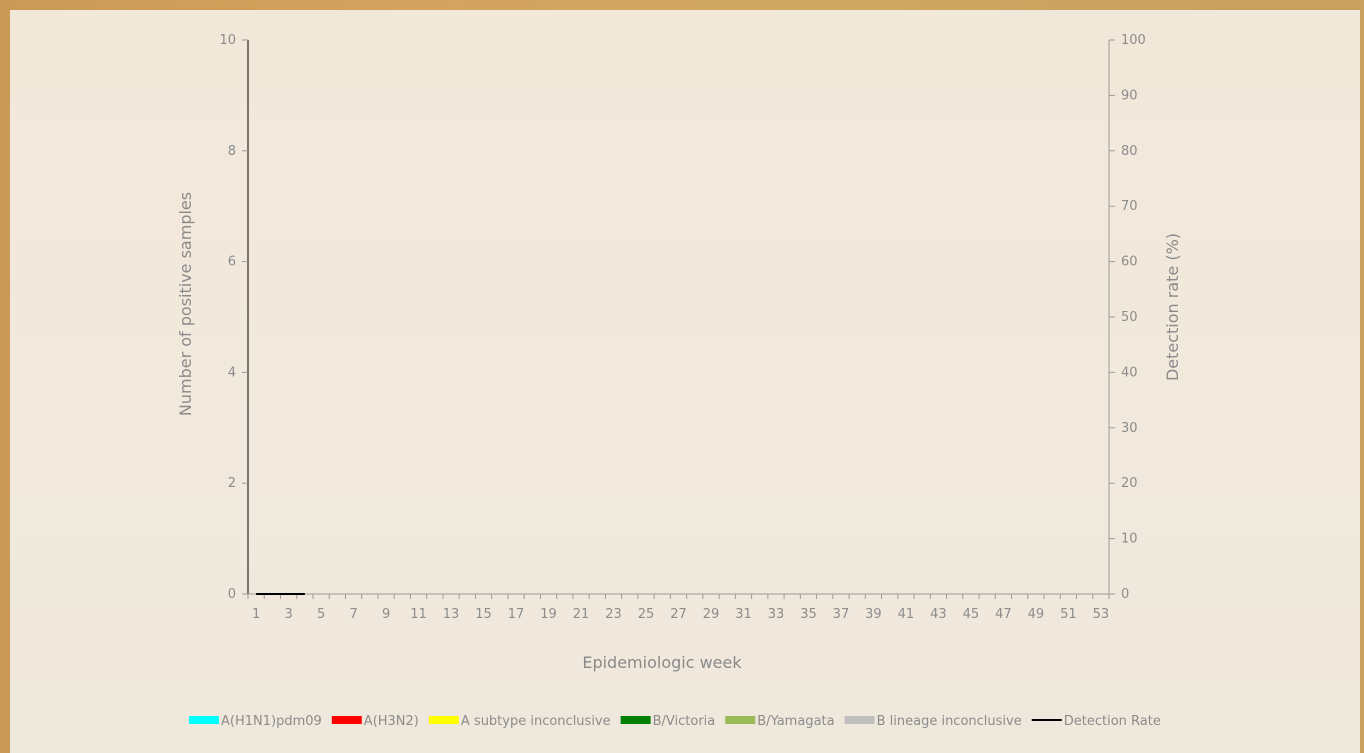 The image size is (1364, 753). Describe the element at coordinates (743, 614) in the screenshot. I see `x-tick-label: 31` at that location.